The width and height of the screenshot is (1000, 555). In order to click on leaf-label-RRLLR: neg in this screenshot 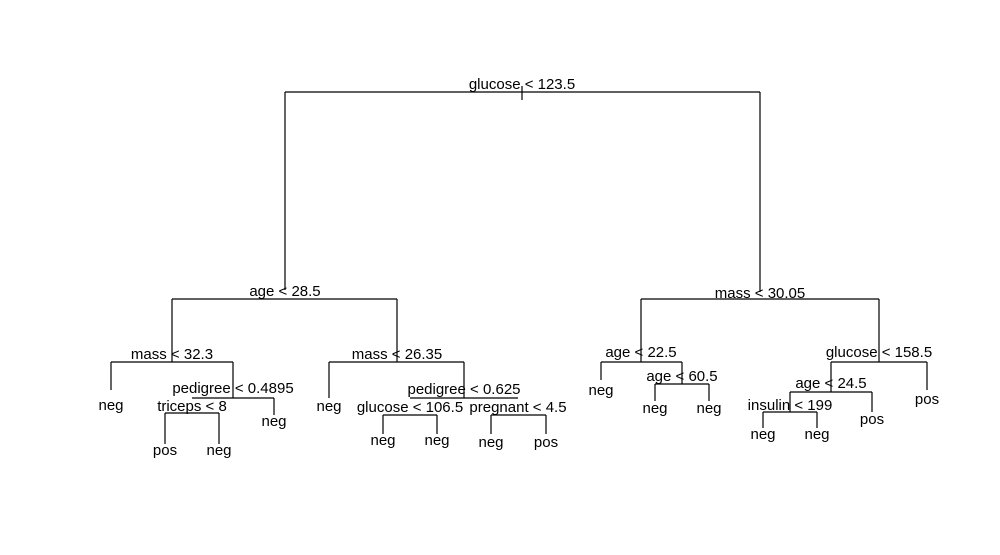, I will do `click(816, 434)`.